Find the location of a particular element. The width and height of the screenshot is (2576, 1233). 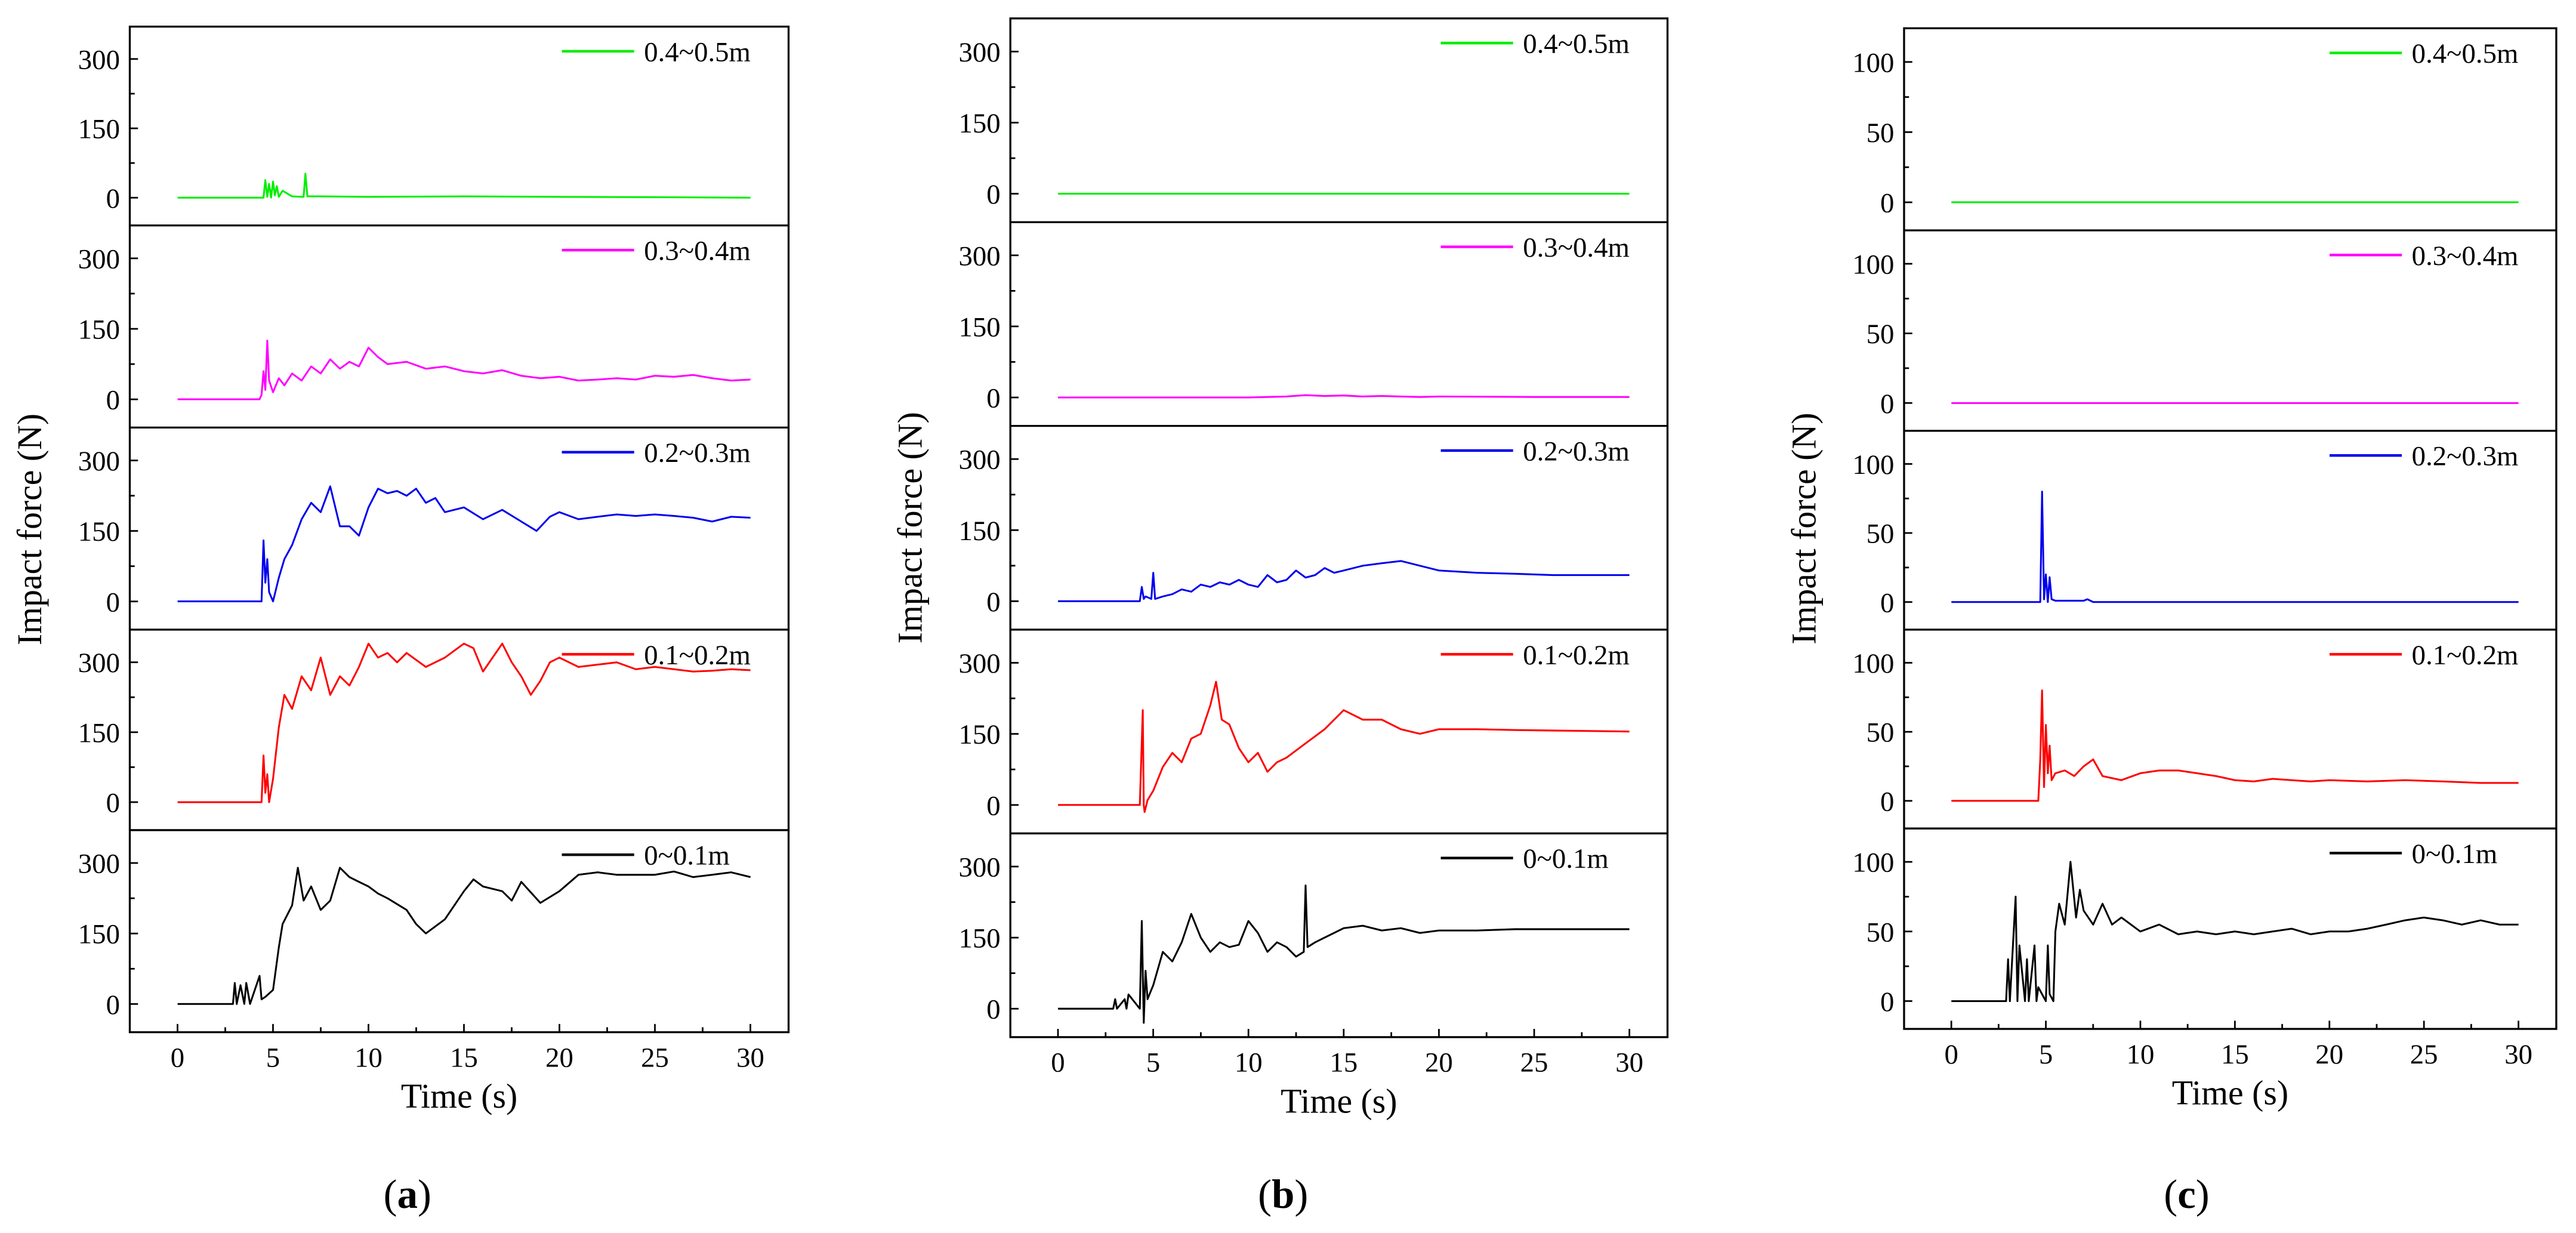

panel-label: (c) is located at coordinates (2186, 1194).